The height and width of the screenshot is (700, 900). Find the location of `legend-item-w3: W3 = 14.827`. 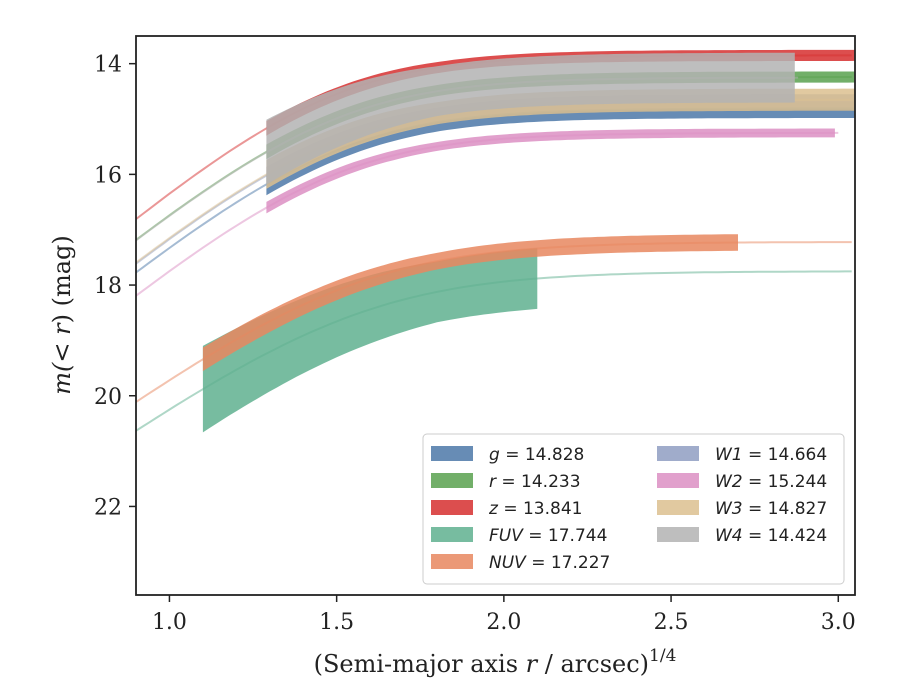

legend-item-w3: W3 = 14.827 is located at coordinates (742, 509).